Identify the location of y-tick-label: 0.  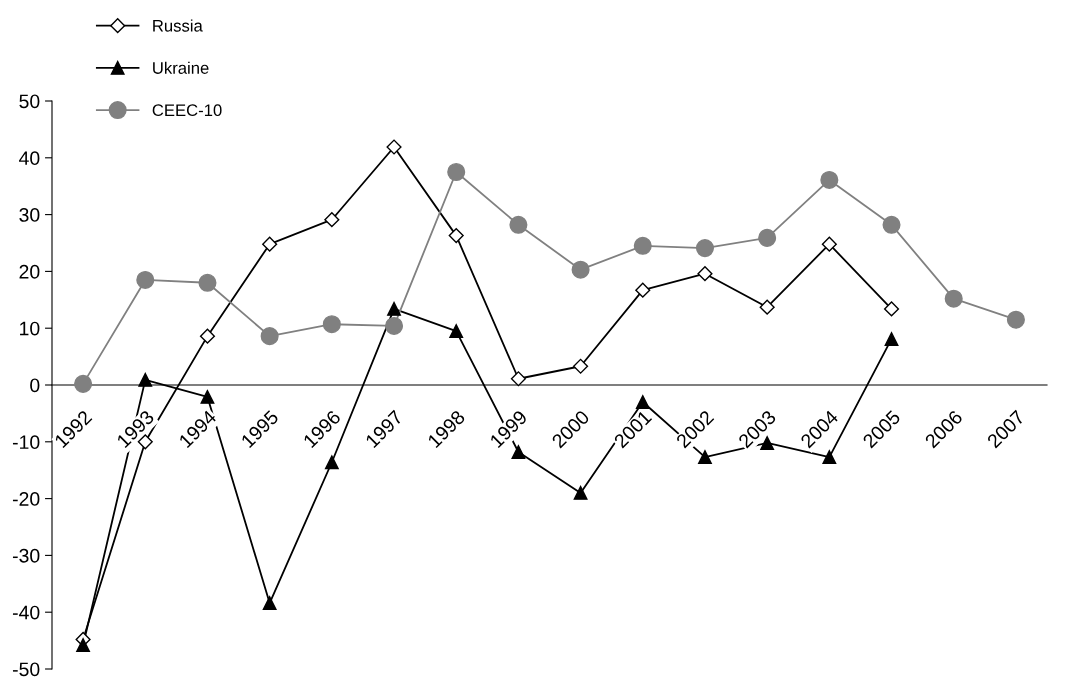
(35, 385).